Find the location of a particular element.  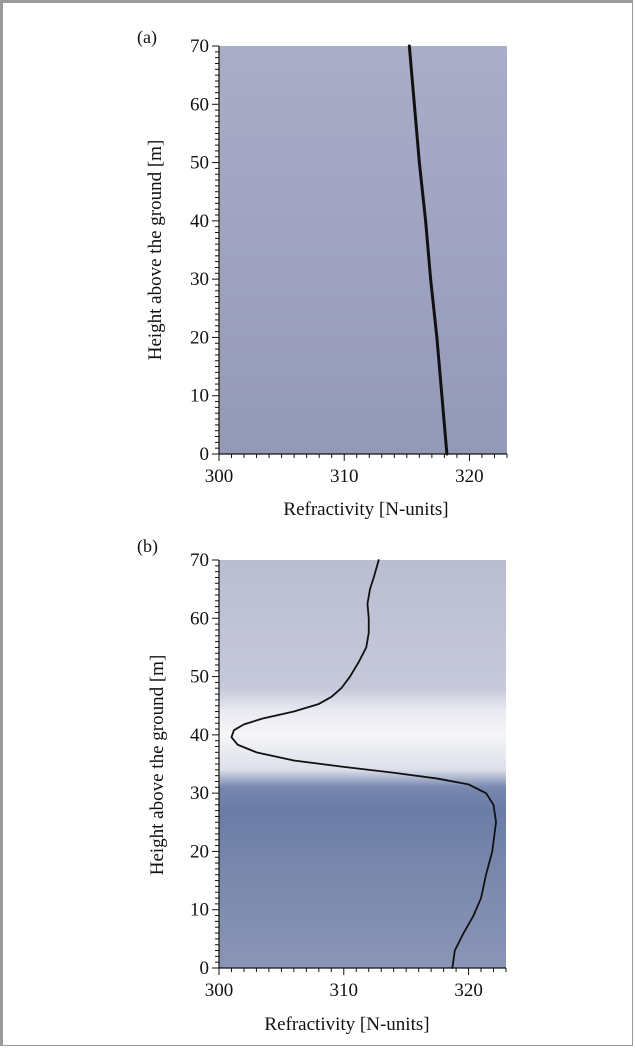

panel-label: (b) is located at coordinates (147, 546).